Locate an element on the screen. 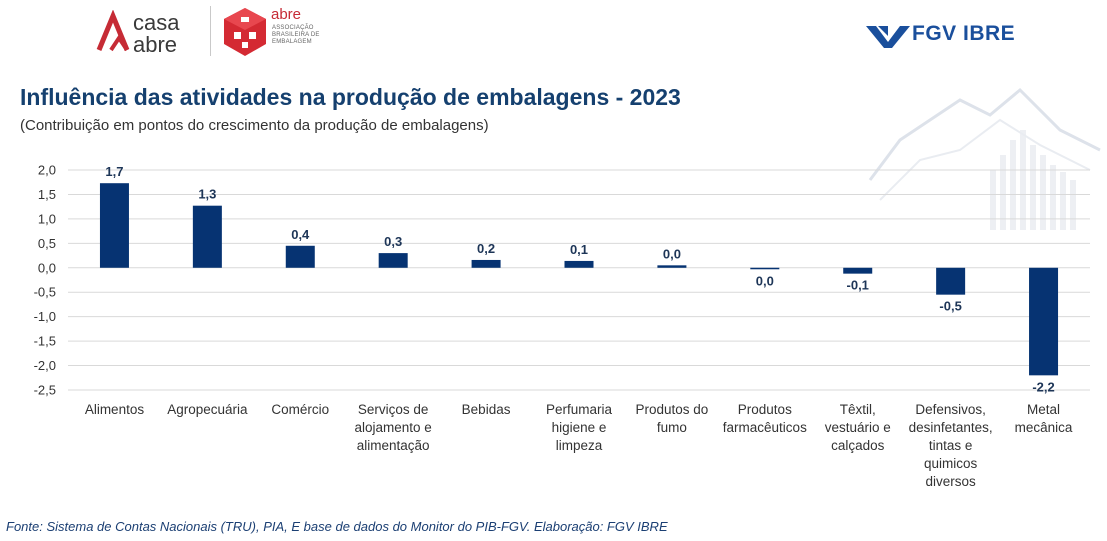 The width and height of the screenshot is (1107, 541). x-category-label-line: limpeza is located at coordinates (579, 445).